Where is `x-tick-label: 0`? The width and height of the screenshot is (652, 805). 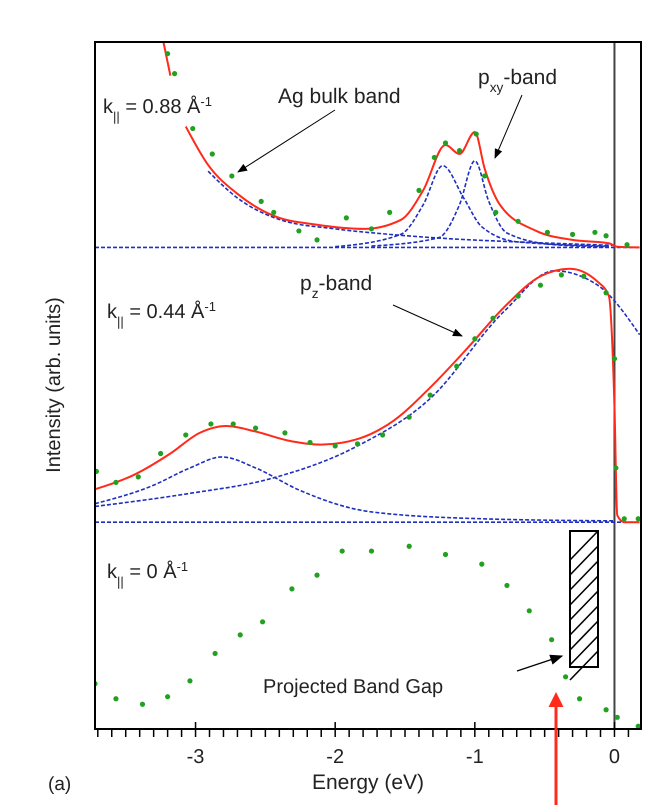 x-tick-label: 0 is located at coordinates (614, 757).